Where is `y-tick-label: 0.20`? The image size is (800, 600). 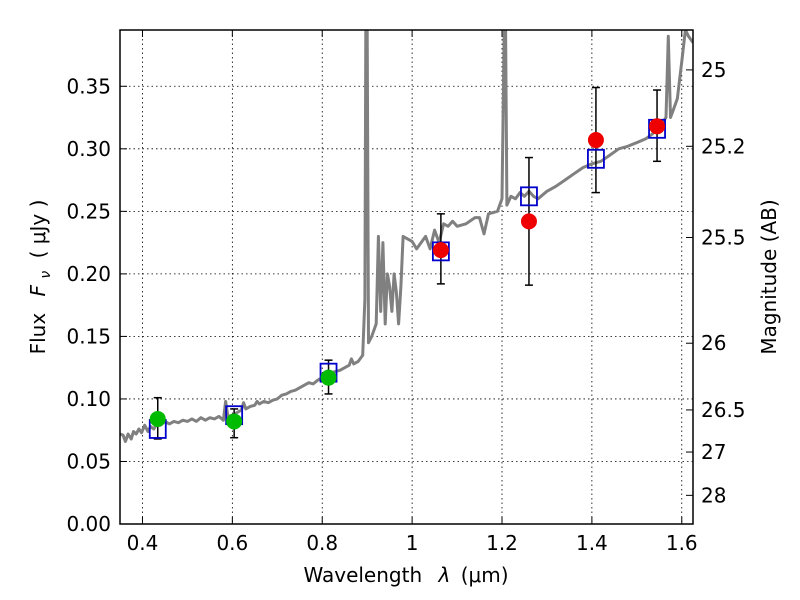
y-tick-label: 0.20 is located at coordinates (88, 274).